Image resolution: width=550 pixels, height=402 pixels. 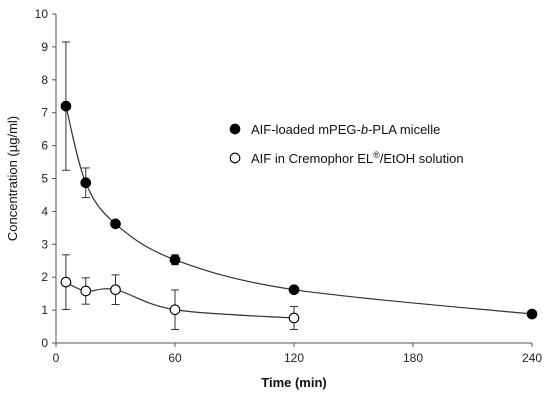 What do you see at coordinates (364, 129) in the screenshot?
I see `legend-label-part-italic: b` at bounding box center [364, 129].